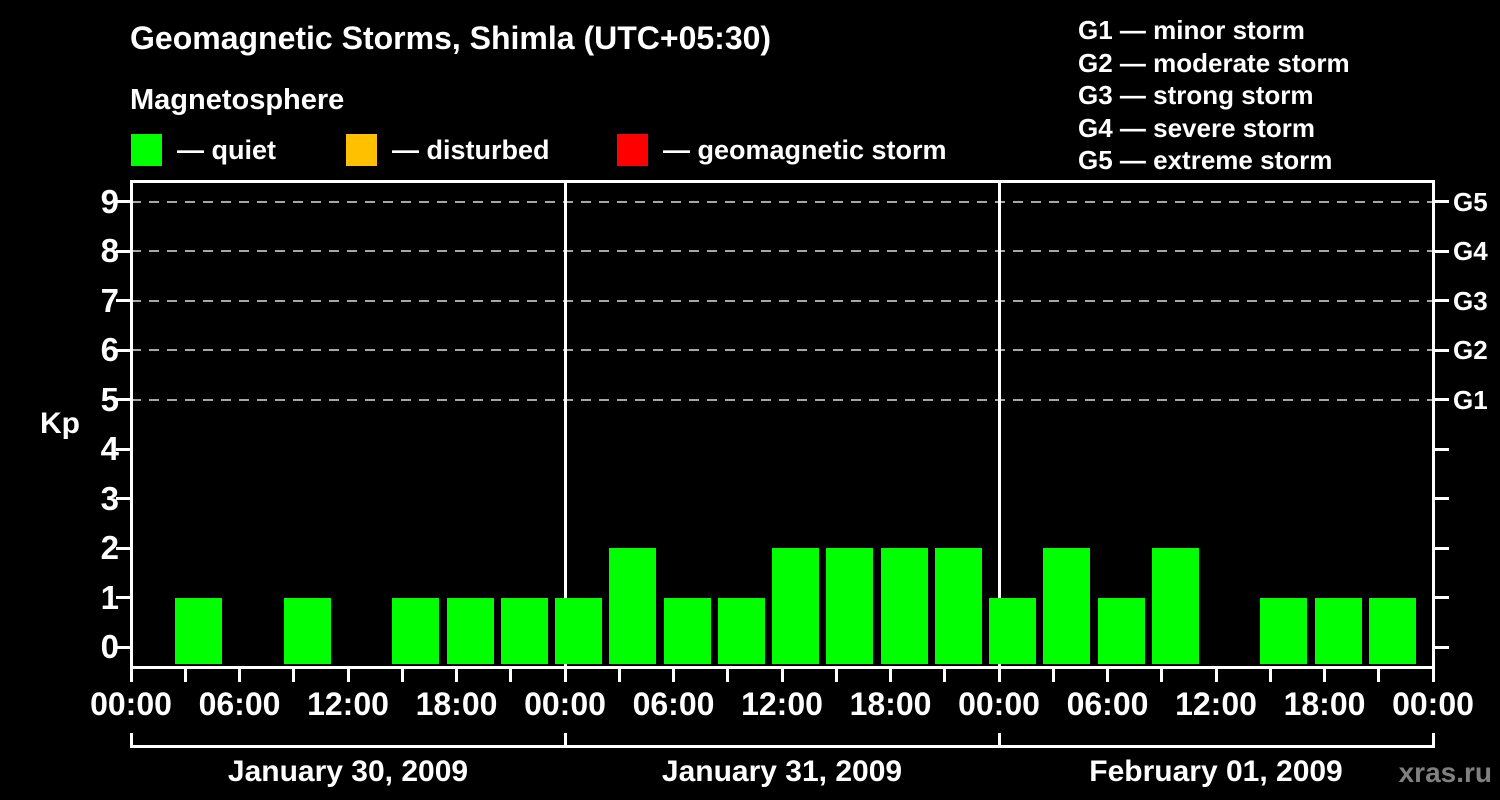 This screenshot has width=1500, height=800. What do you see at coordinates (109, 646) in the screenshot?
I see `y-tick-label: 0` at bounding box center [109, 646].